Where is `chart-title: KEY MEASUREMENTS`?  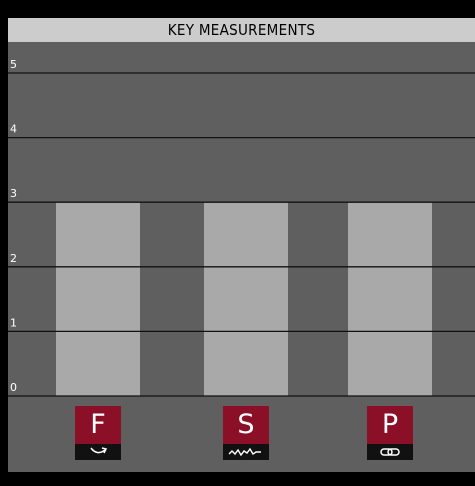
chart-title: KEY MEASUREMENTS is located at coordinates (241, 30).